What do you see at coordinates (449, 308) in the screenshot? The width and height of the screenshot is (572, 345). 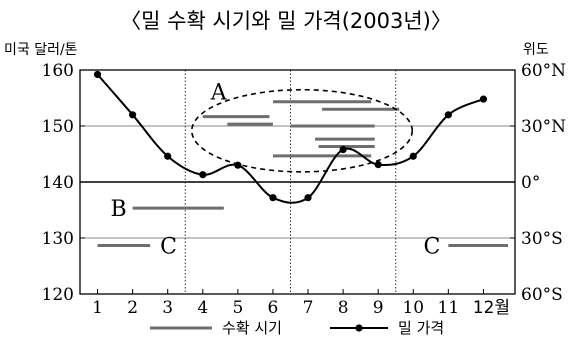 I see `x-tick-label-11: 11` at bounding box center [449, 308].